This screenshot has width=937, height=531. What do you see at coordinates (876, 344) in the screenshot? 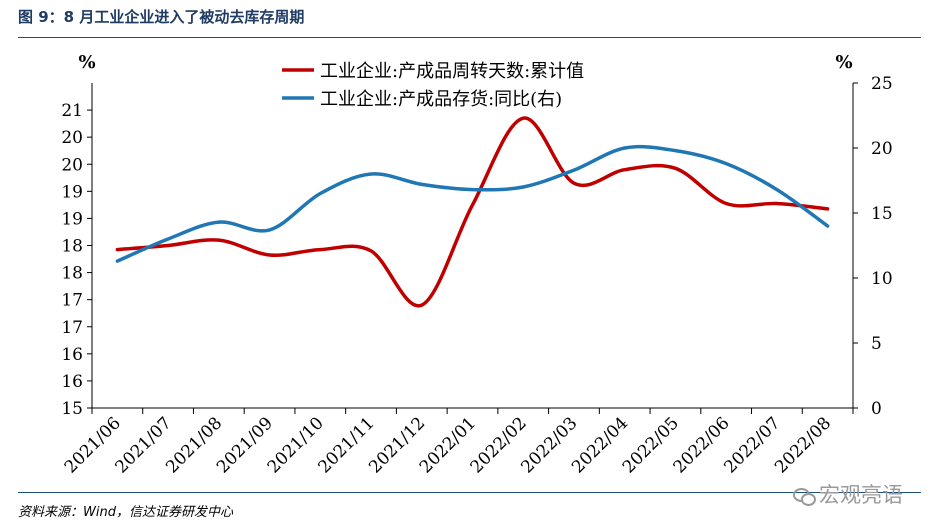
I see `right-tick-label: 5` at bounding box center [876, 344].